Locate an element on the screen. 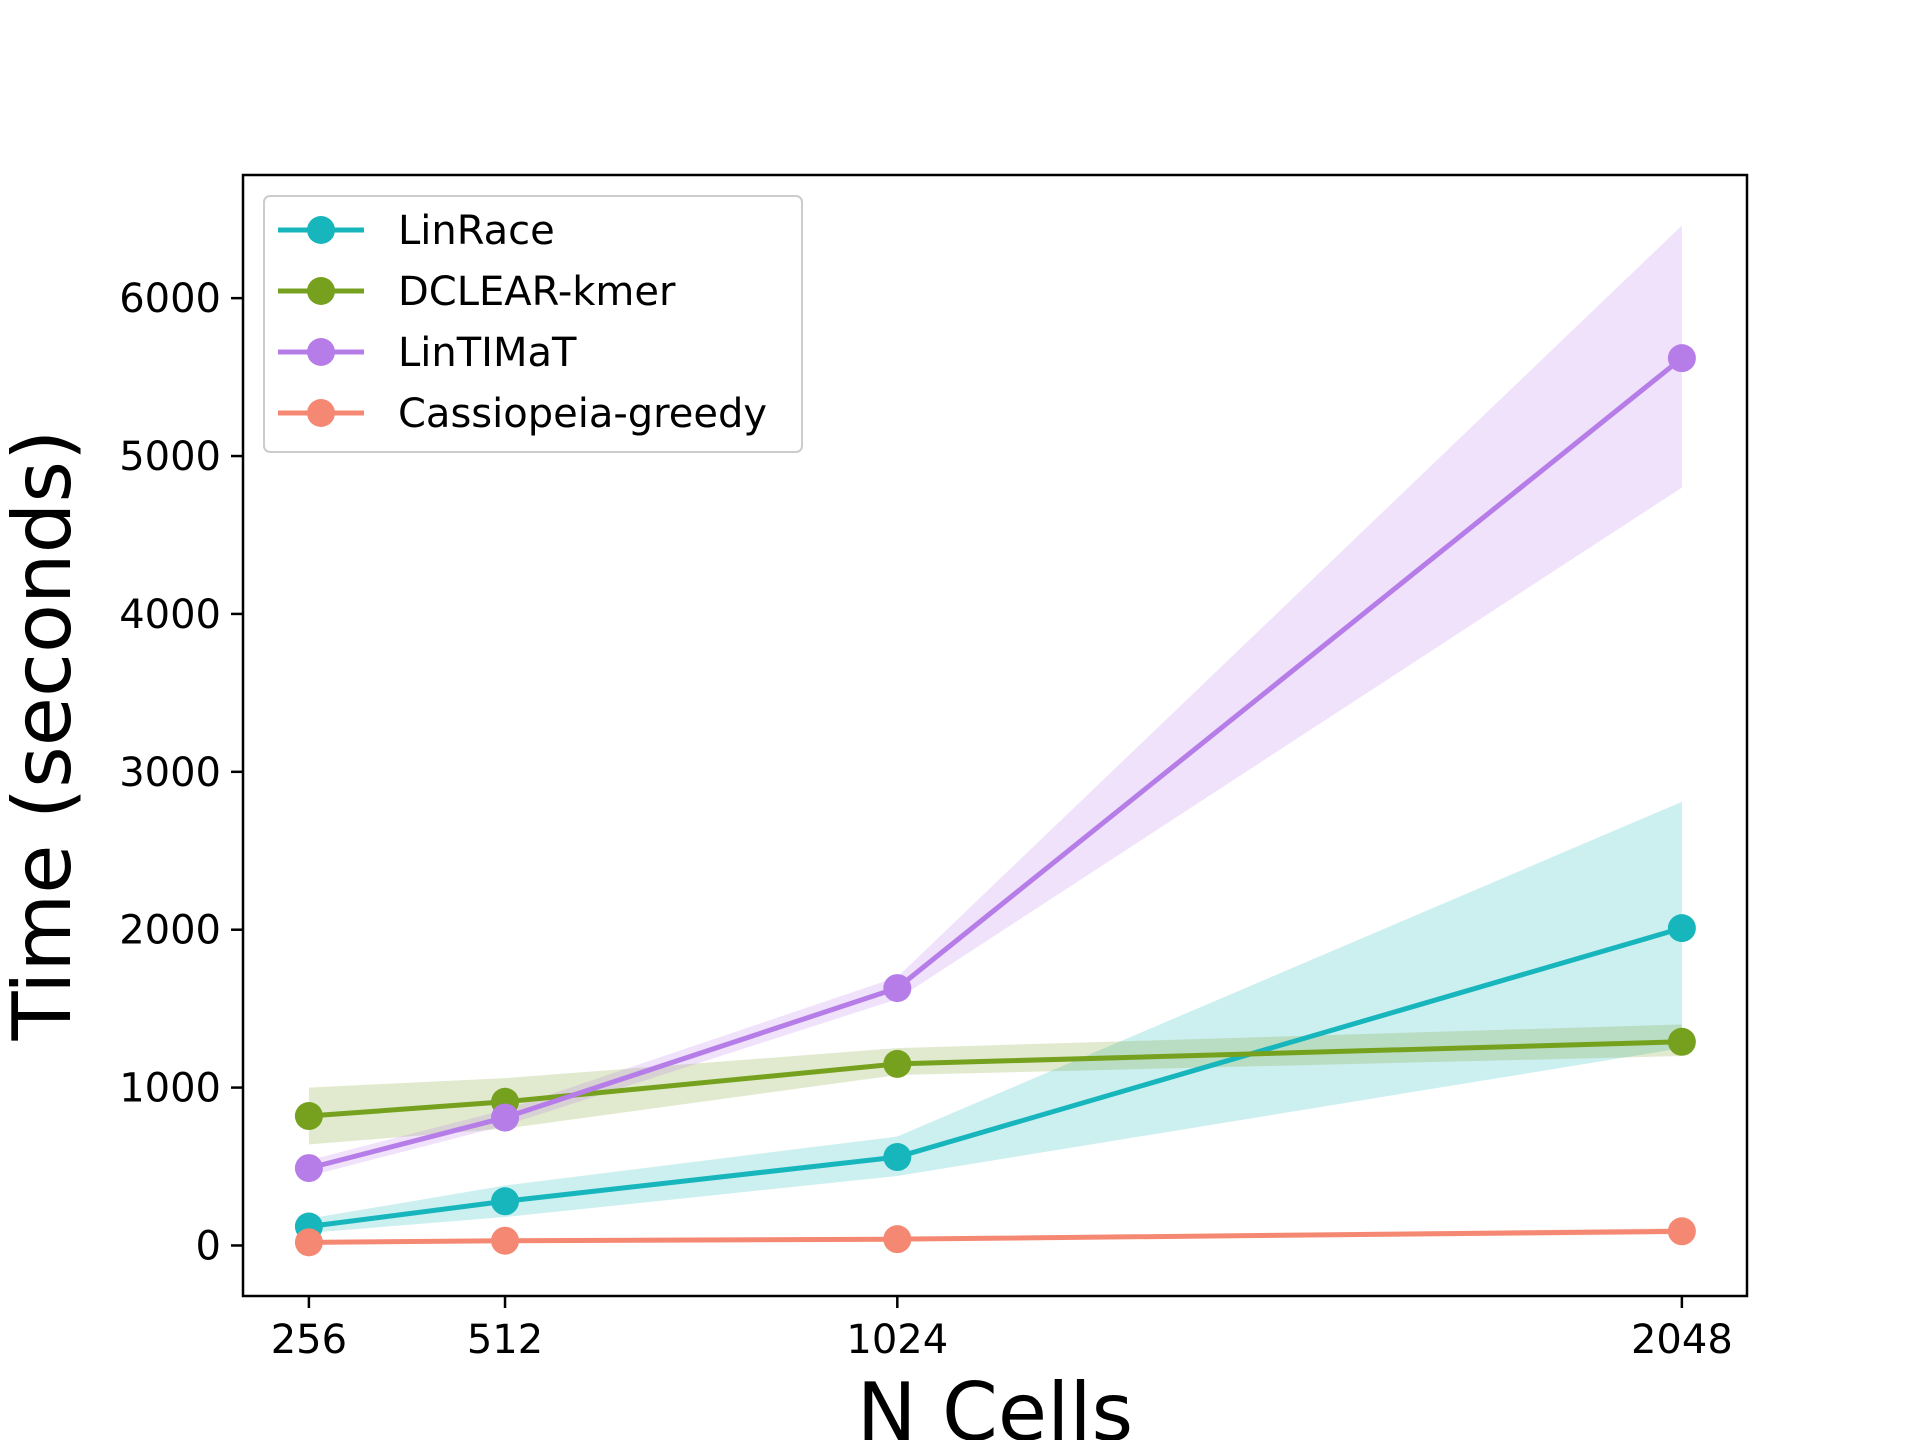  y-tick-label: 5000 is located at coordinates (170, 457).